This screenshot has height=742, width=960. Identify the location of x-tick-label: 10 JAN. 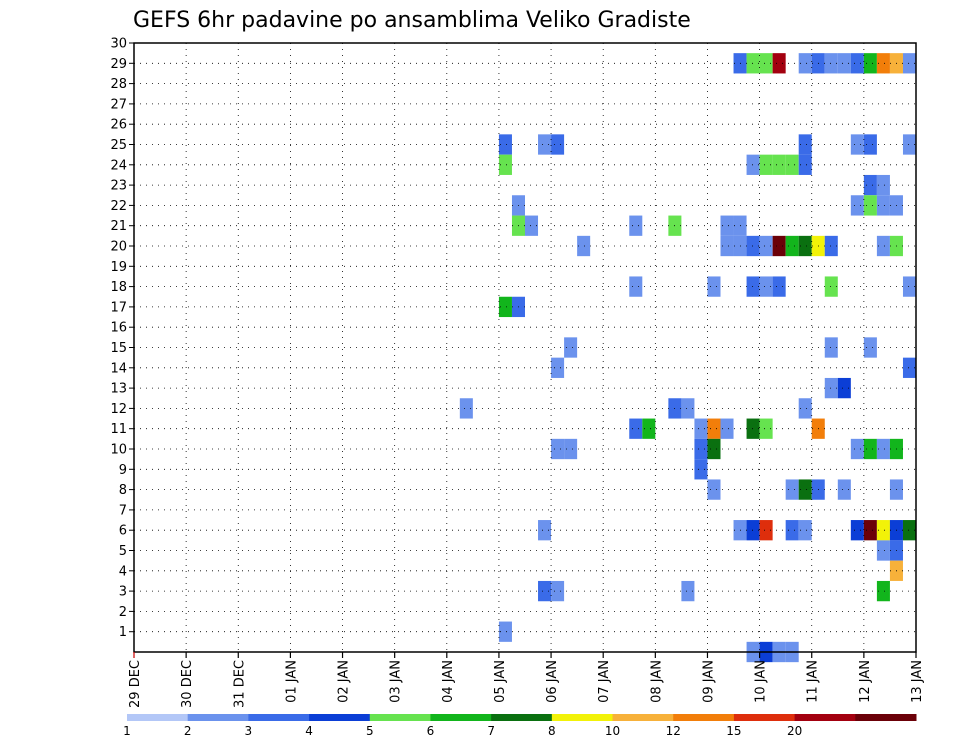
(761, 681).